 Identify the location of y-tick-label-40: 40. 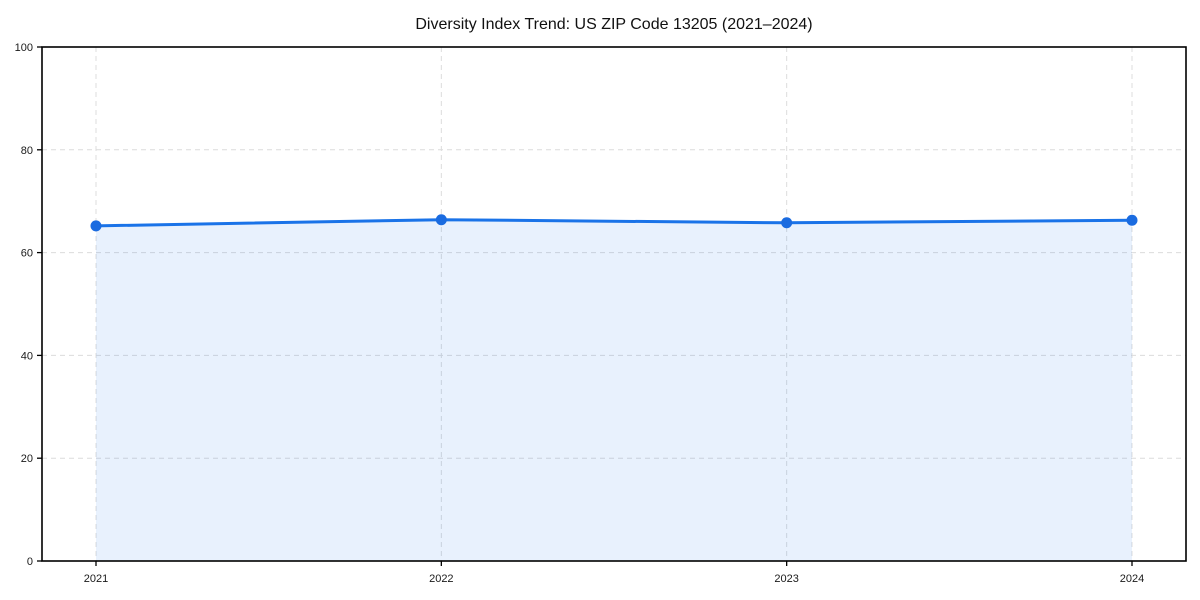
(27, 356).